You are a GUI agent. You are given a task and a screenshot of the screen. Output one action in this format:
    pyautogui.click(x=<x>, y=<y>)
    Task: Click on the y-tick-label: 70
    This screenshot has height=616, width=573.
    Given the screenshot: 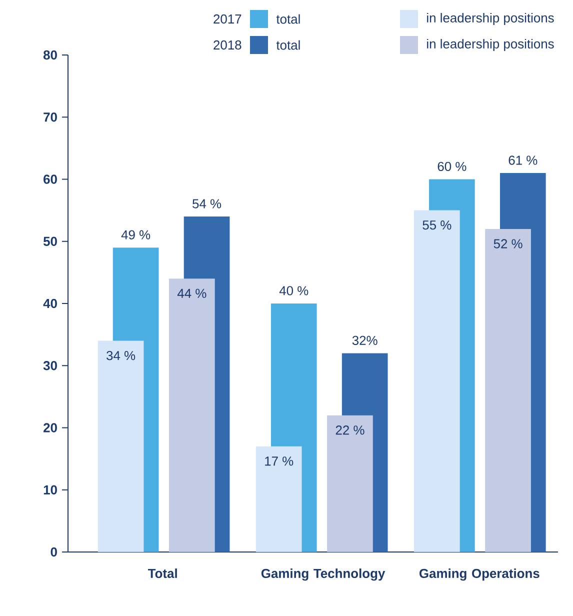 What is the action you would take?
    pyautogui.click(x=50, y=117)
    